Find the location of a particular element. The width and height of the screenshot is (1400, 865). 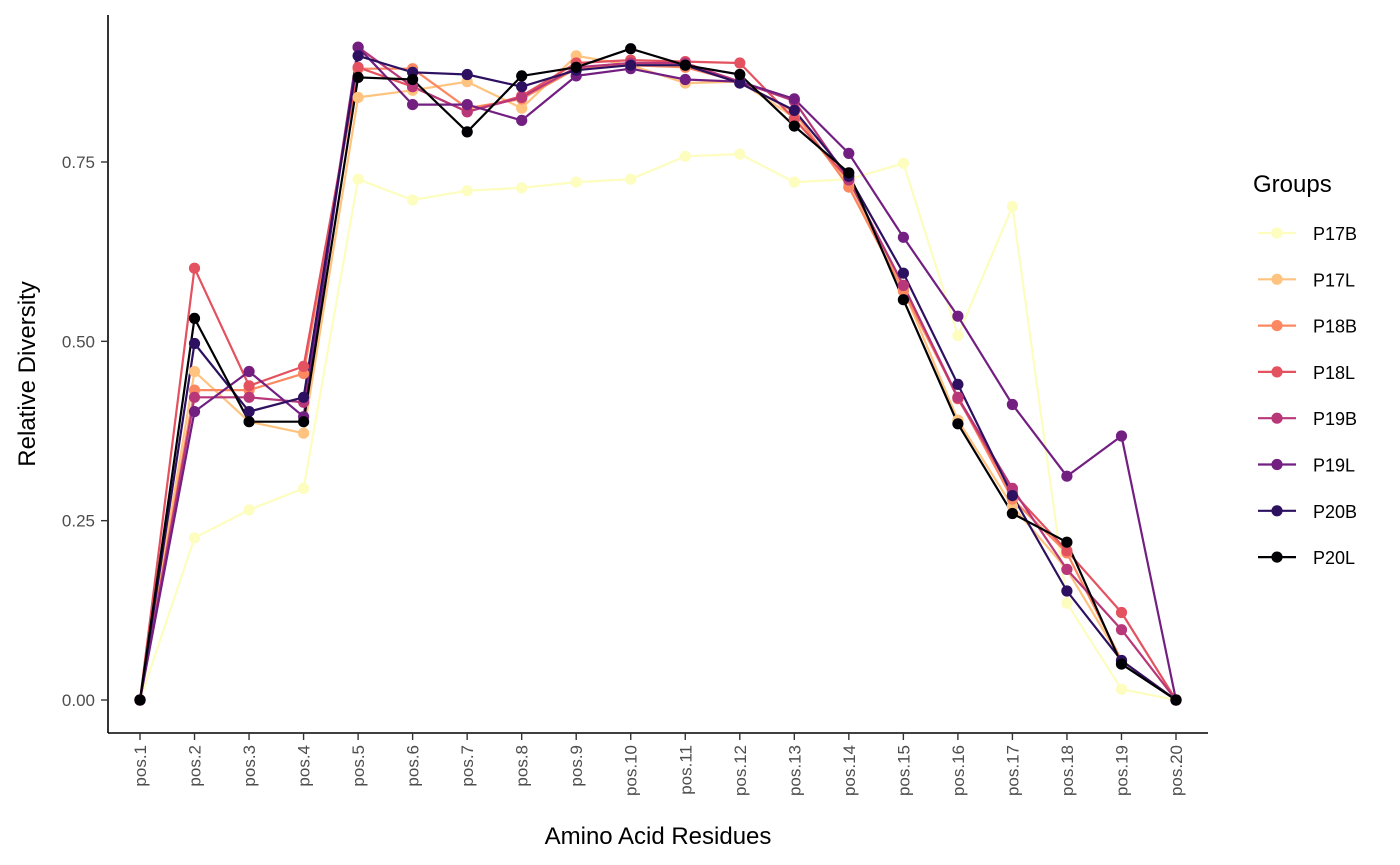

legend-point-P18L is located at coordinates (1277, 372).